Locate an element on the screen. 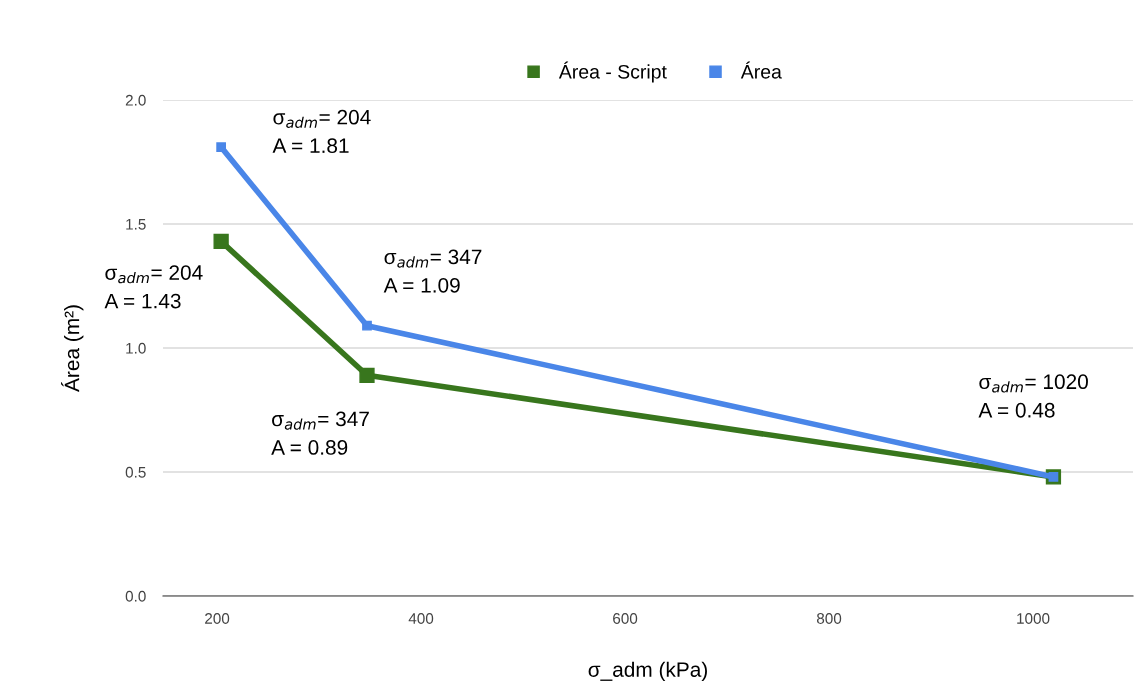 The width and height of the screenshot is (1136, 697). x-tick-label: 800 is located at coordinates (829, 618).